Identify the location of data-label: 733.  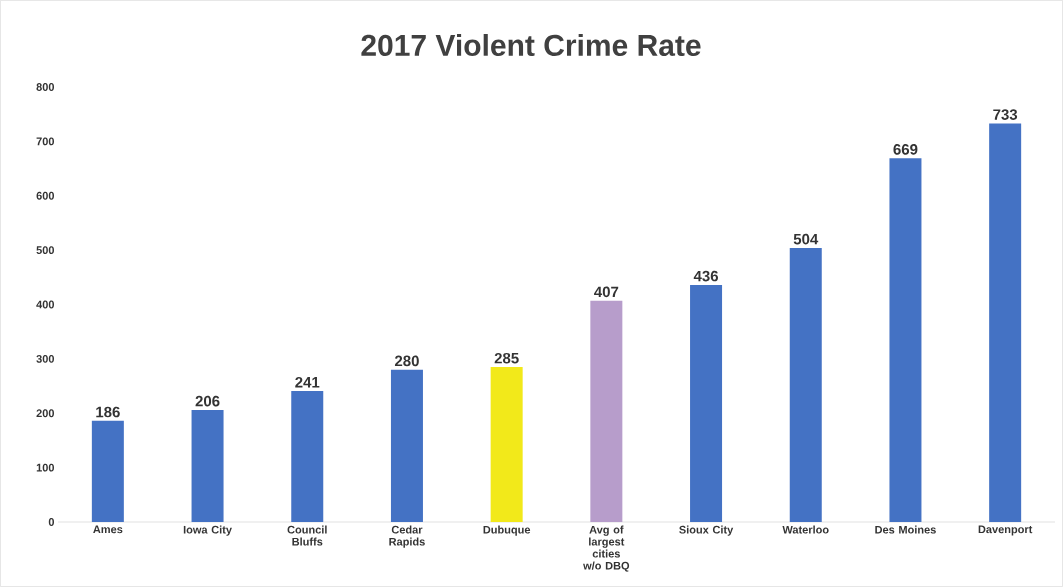
(1005, 114).